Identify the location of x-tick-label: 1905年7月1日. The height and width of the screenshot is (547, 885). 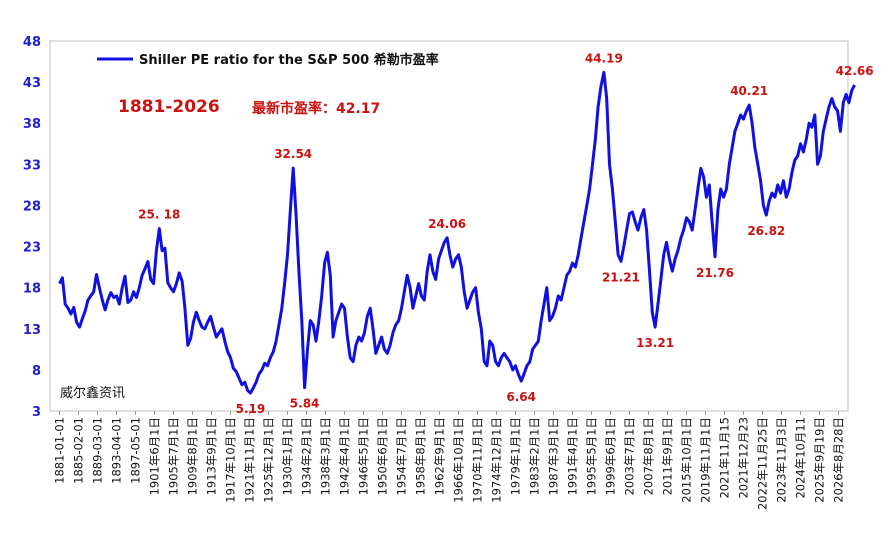
(174, 456).